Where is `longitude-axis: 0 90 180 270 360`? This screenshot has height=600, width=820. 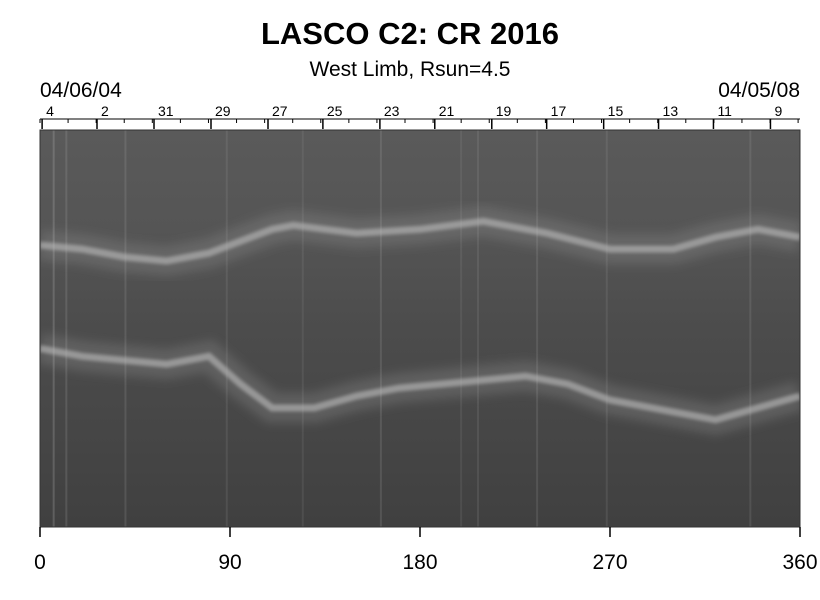 longitude-axis: 0 90 180 270 360 is located at coordinates (426, 550).